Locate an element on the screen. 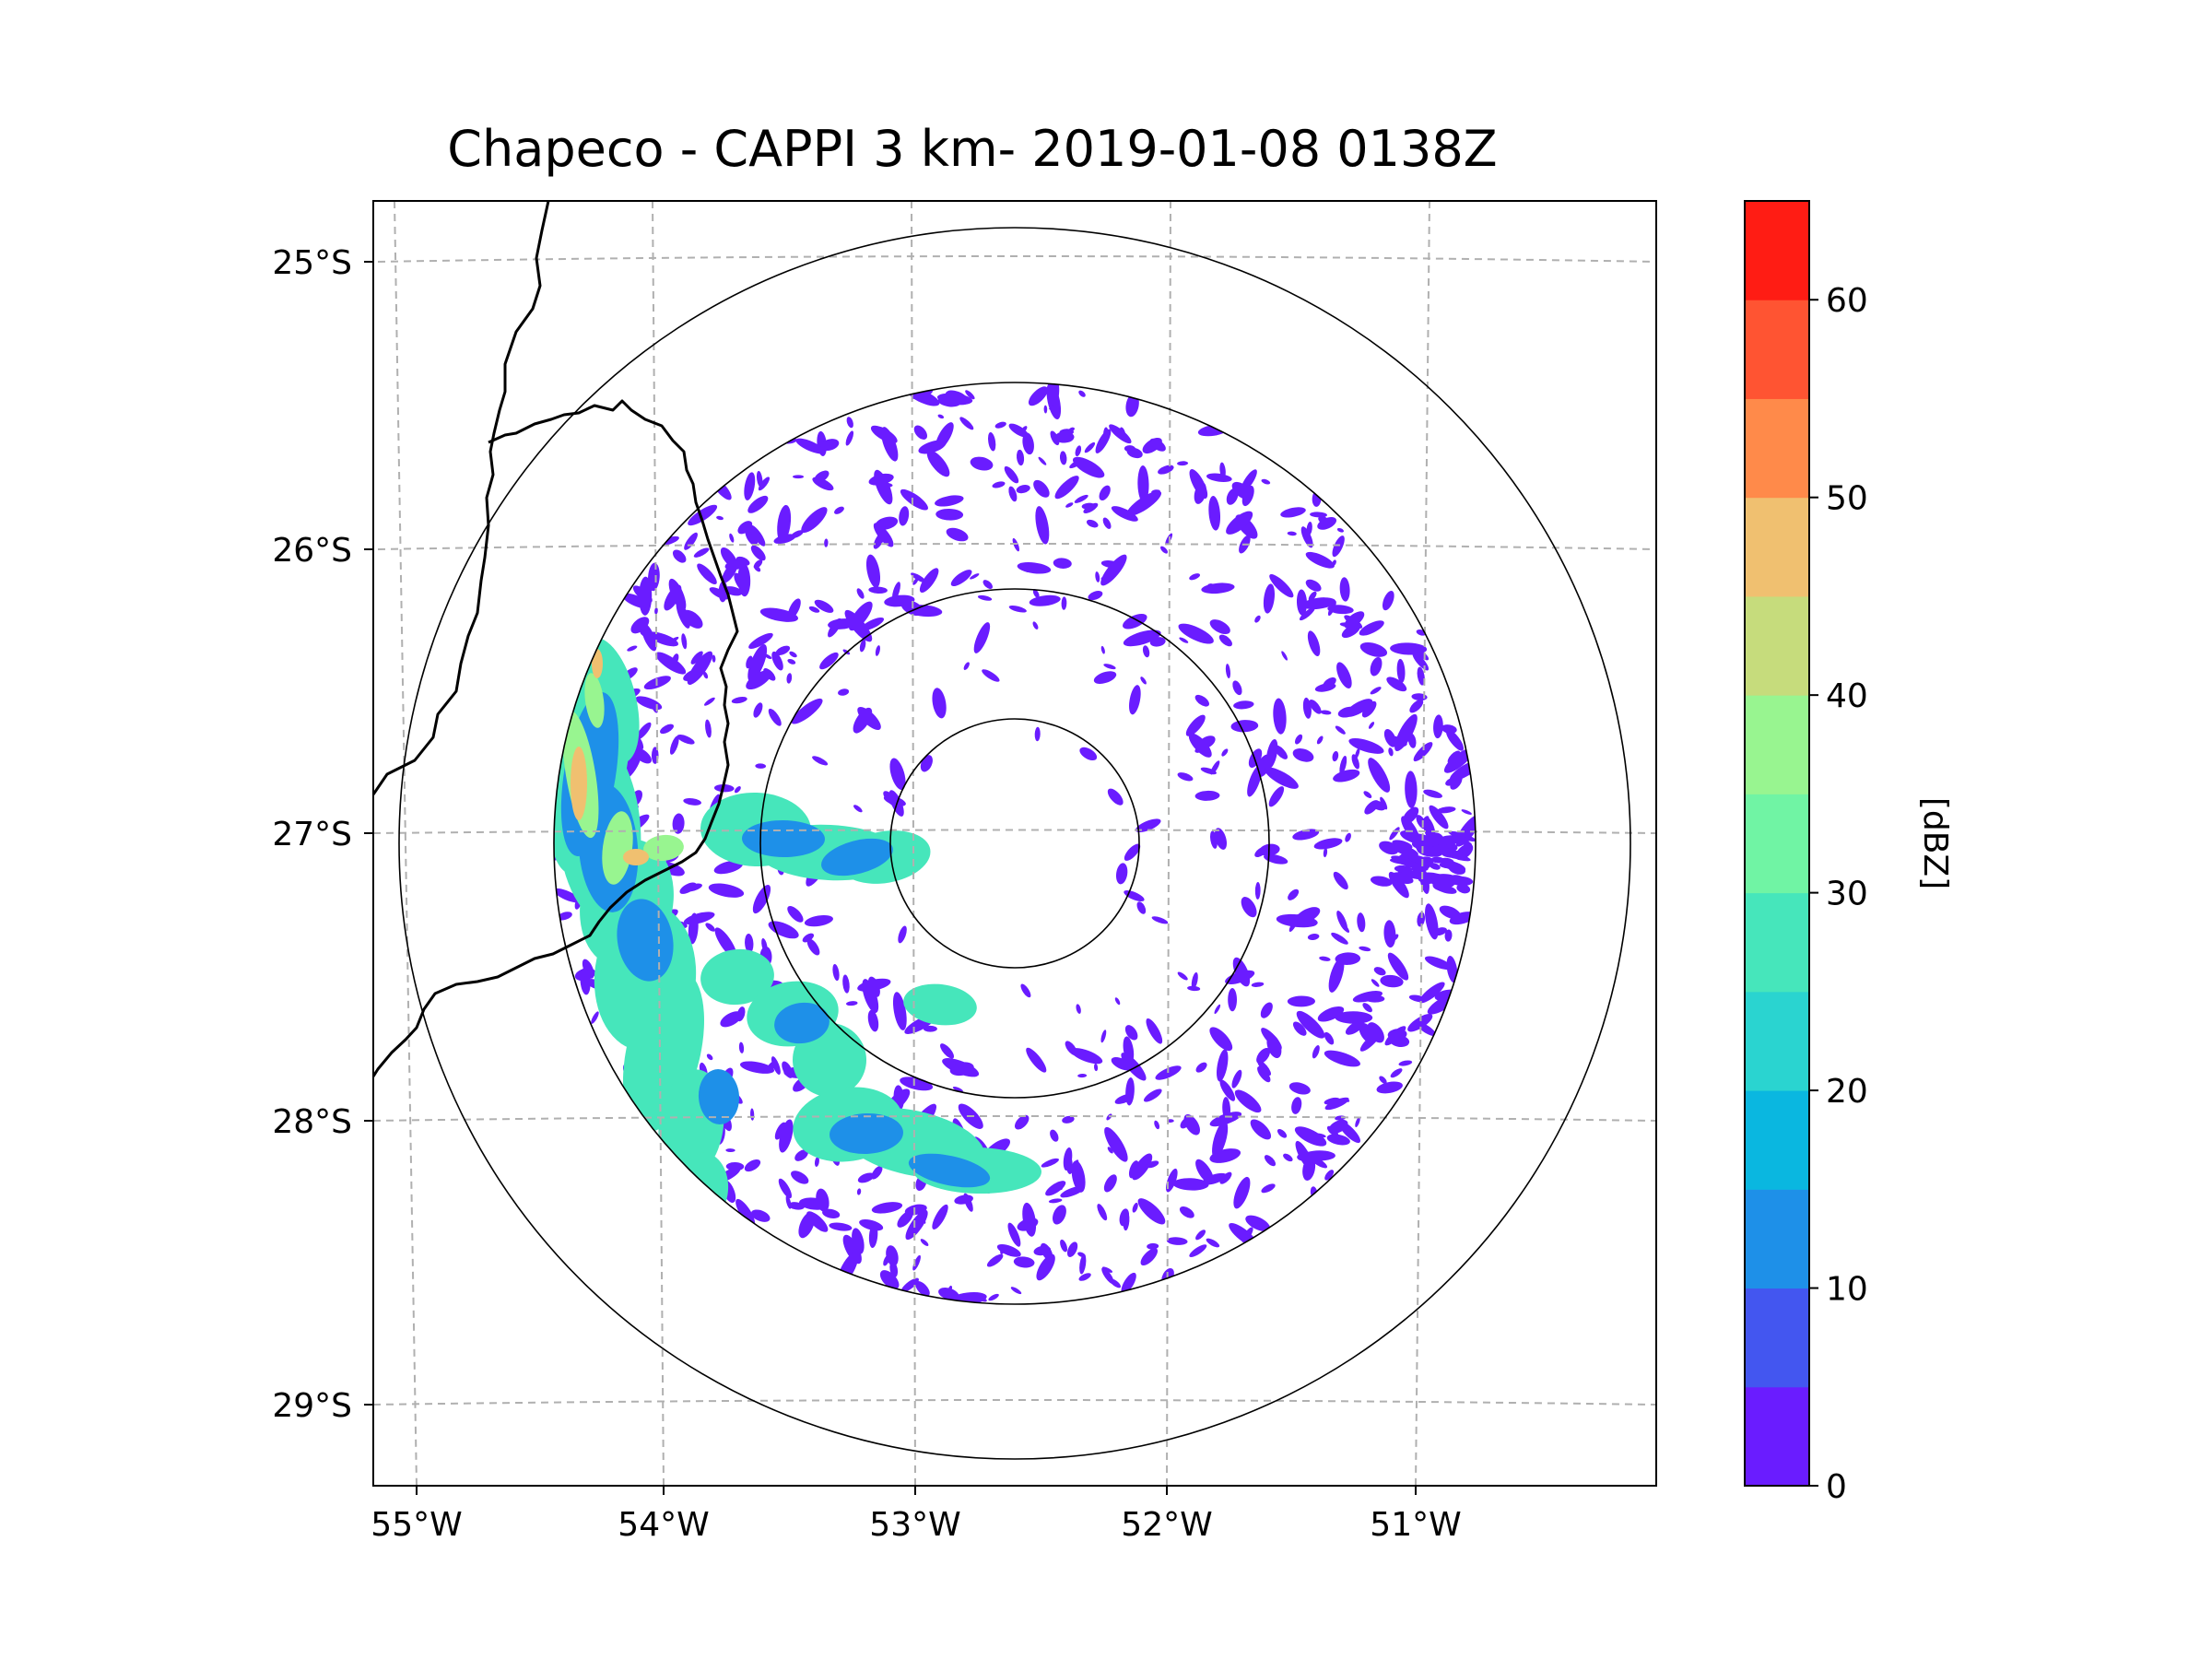  parallel-25s is located at coordinates (1016, 259).